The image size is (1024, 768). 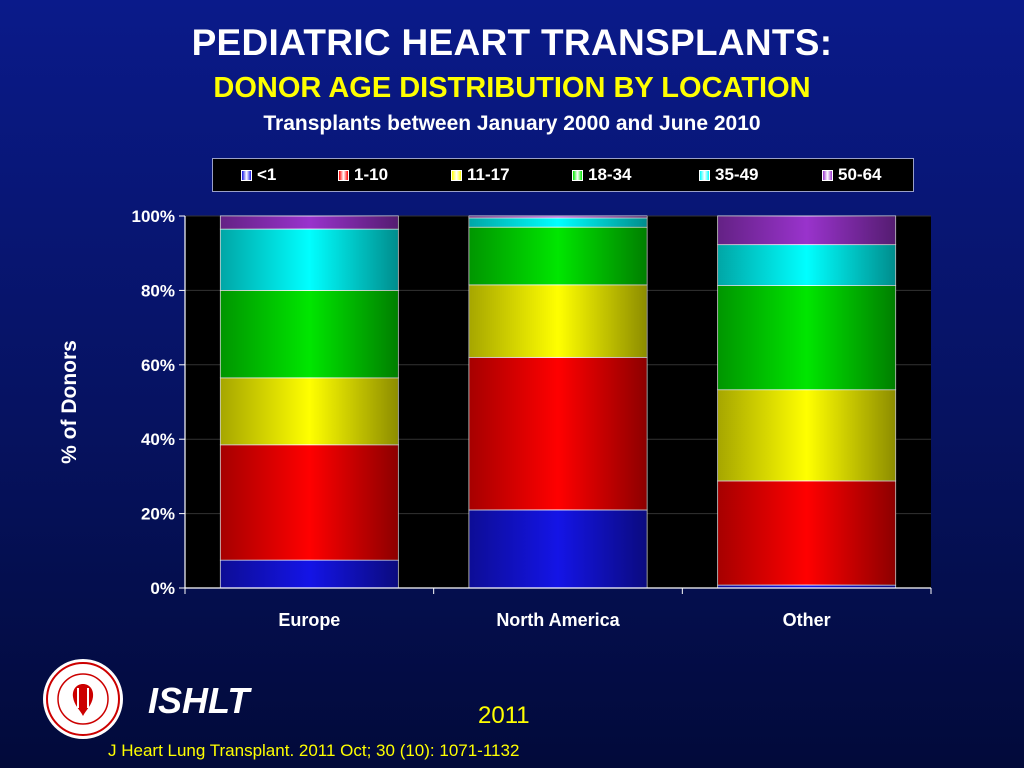 What do you see at coordinates (158, 290) in the screenshot?
I see `y-tick-label: 80%` at bounding box center [158, 290].